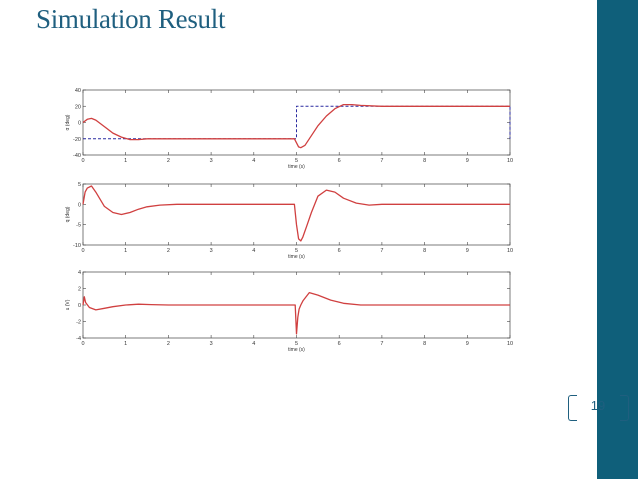 Image resolution: width=638 pixels, height=479 pixels. Describe the element at coordinates (78, 339) in the screenshot. I see `plot-3-ytick-label: -4` at that location.